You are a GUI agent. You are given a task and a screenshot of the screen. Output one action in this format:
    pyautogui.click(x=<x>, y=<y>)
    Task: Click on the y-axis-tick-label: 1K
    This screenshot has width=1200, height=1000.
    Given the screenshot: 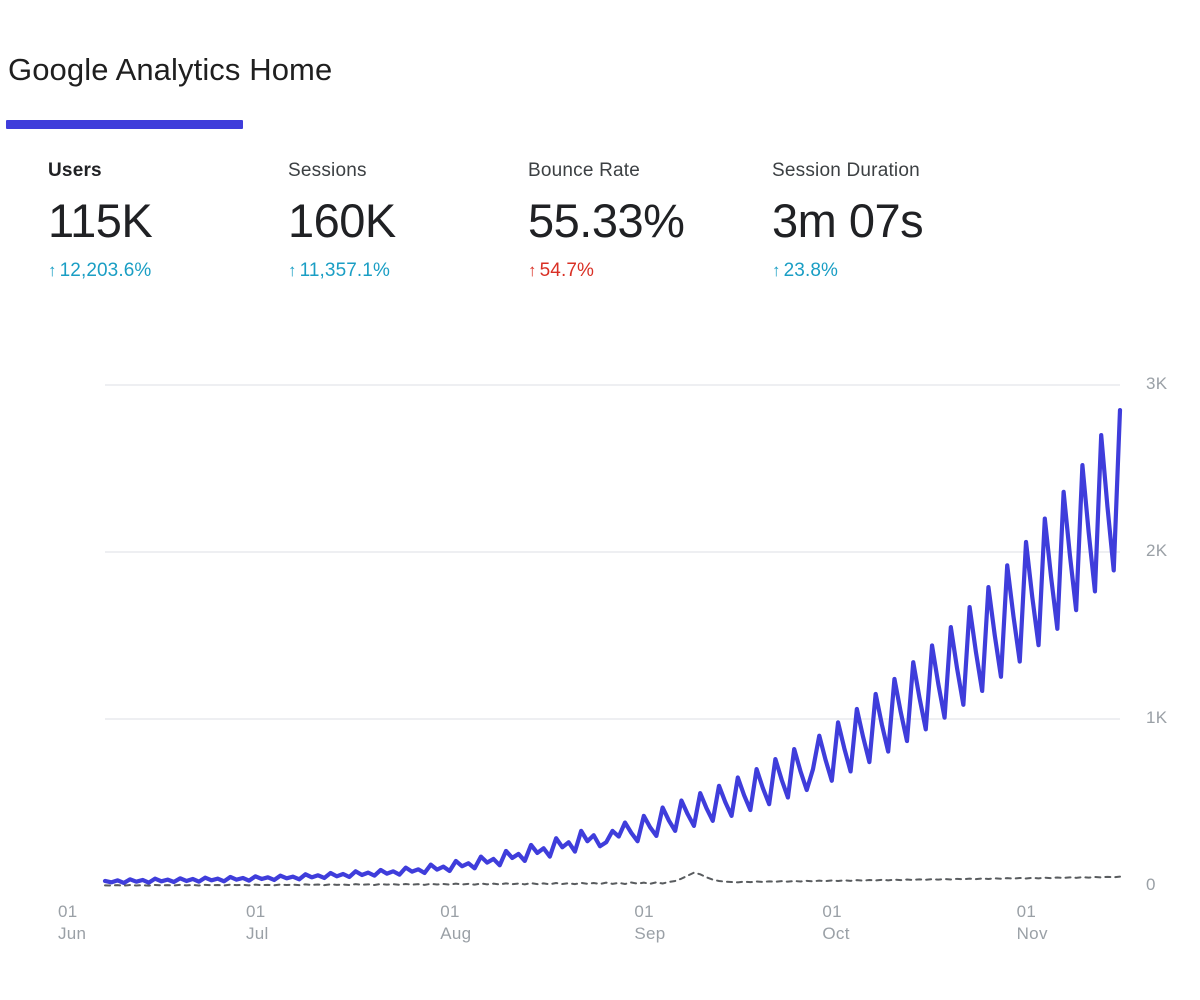 What is the action you would take?
    pyautogui.click(x=1157, y=717)
    